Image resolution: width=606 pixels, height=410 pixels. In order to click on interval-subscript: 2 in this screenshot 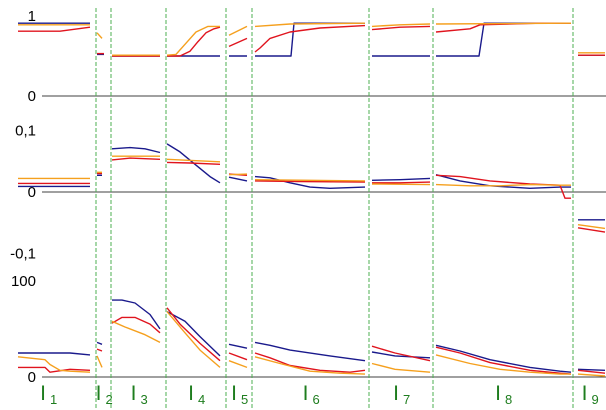, I will do `click(109, 399)`.